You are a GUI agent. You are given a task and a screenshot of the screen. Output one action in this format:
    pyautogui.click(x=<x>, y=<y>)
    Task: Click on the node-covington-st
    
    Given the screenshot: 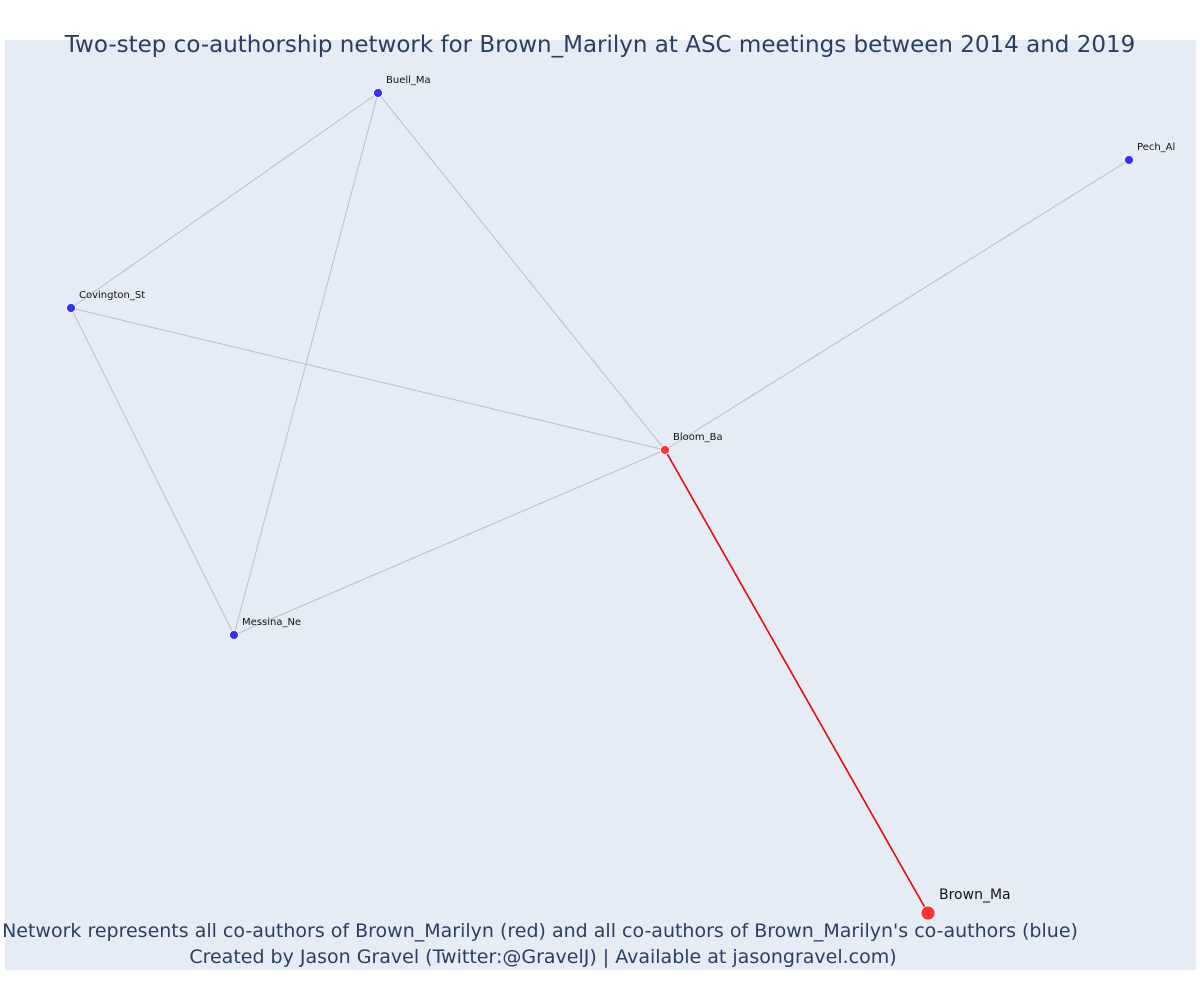 What is the action you would take?
    pyautogui.click(x=71, y=308)
    